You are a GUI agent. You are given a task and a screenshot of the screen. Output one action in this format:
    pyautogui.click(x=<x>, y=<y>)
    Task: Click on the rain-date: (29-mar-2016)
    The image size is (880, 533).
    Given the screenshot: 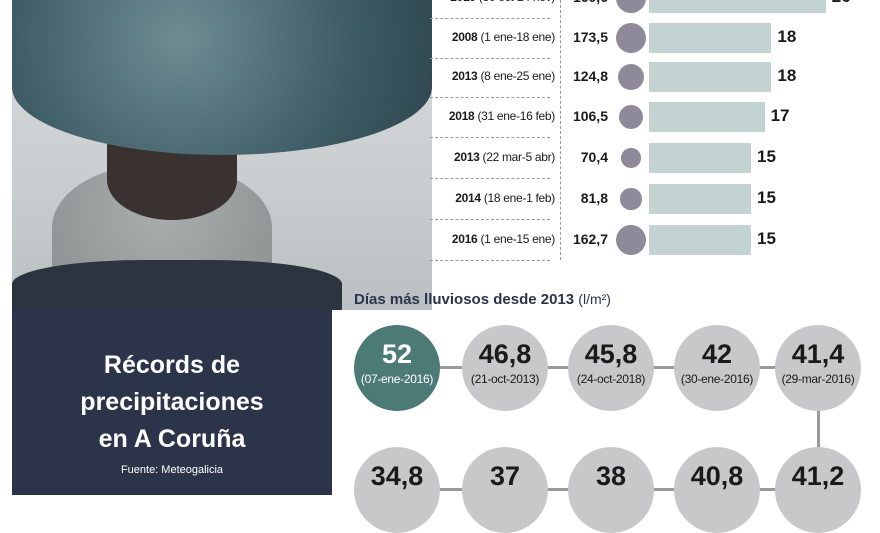 What is the action you would take?
    pyautogui.click(x=818, y=379)
    